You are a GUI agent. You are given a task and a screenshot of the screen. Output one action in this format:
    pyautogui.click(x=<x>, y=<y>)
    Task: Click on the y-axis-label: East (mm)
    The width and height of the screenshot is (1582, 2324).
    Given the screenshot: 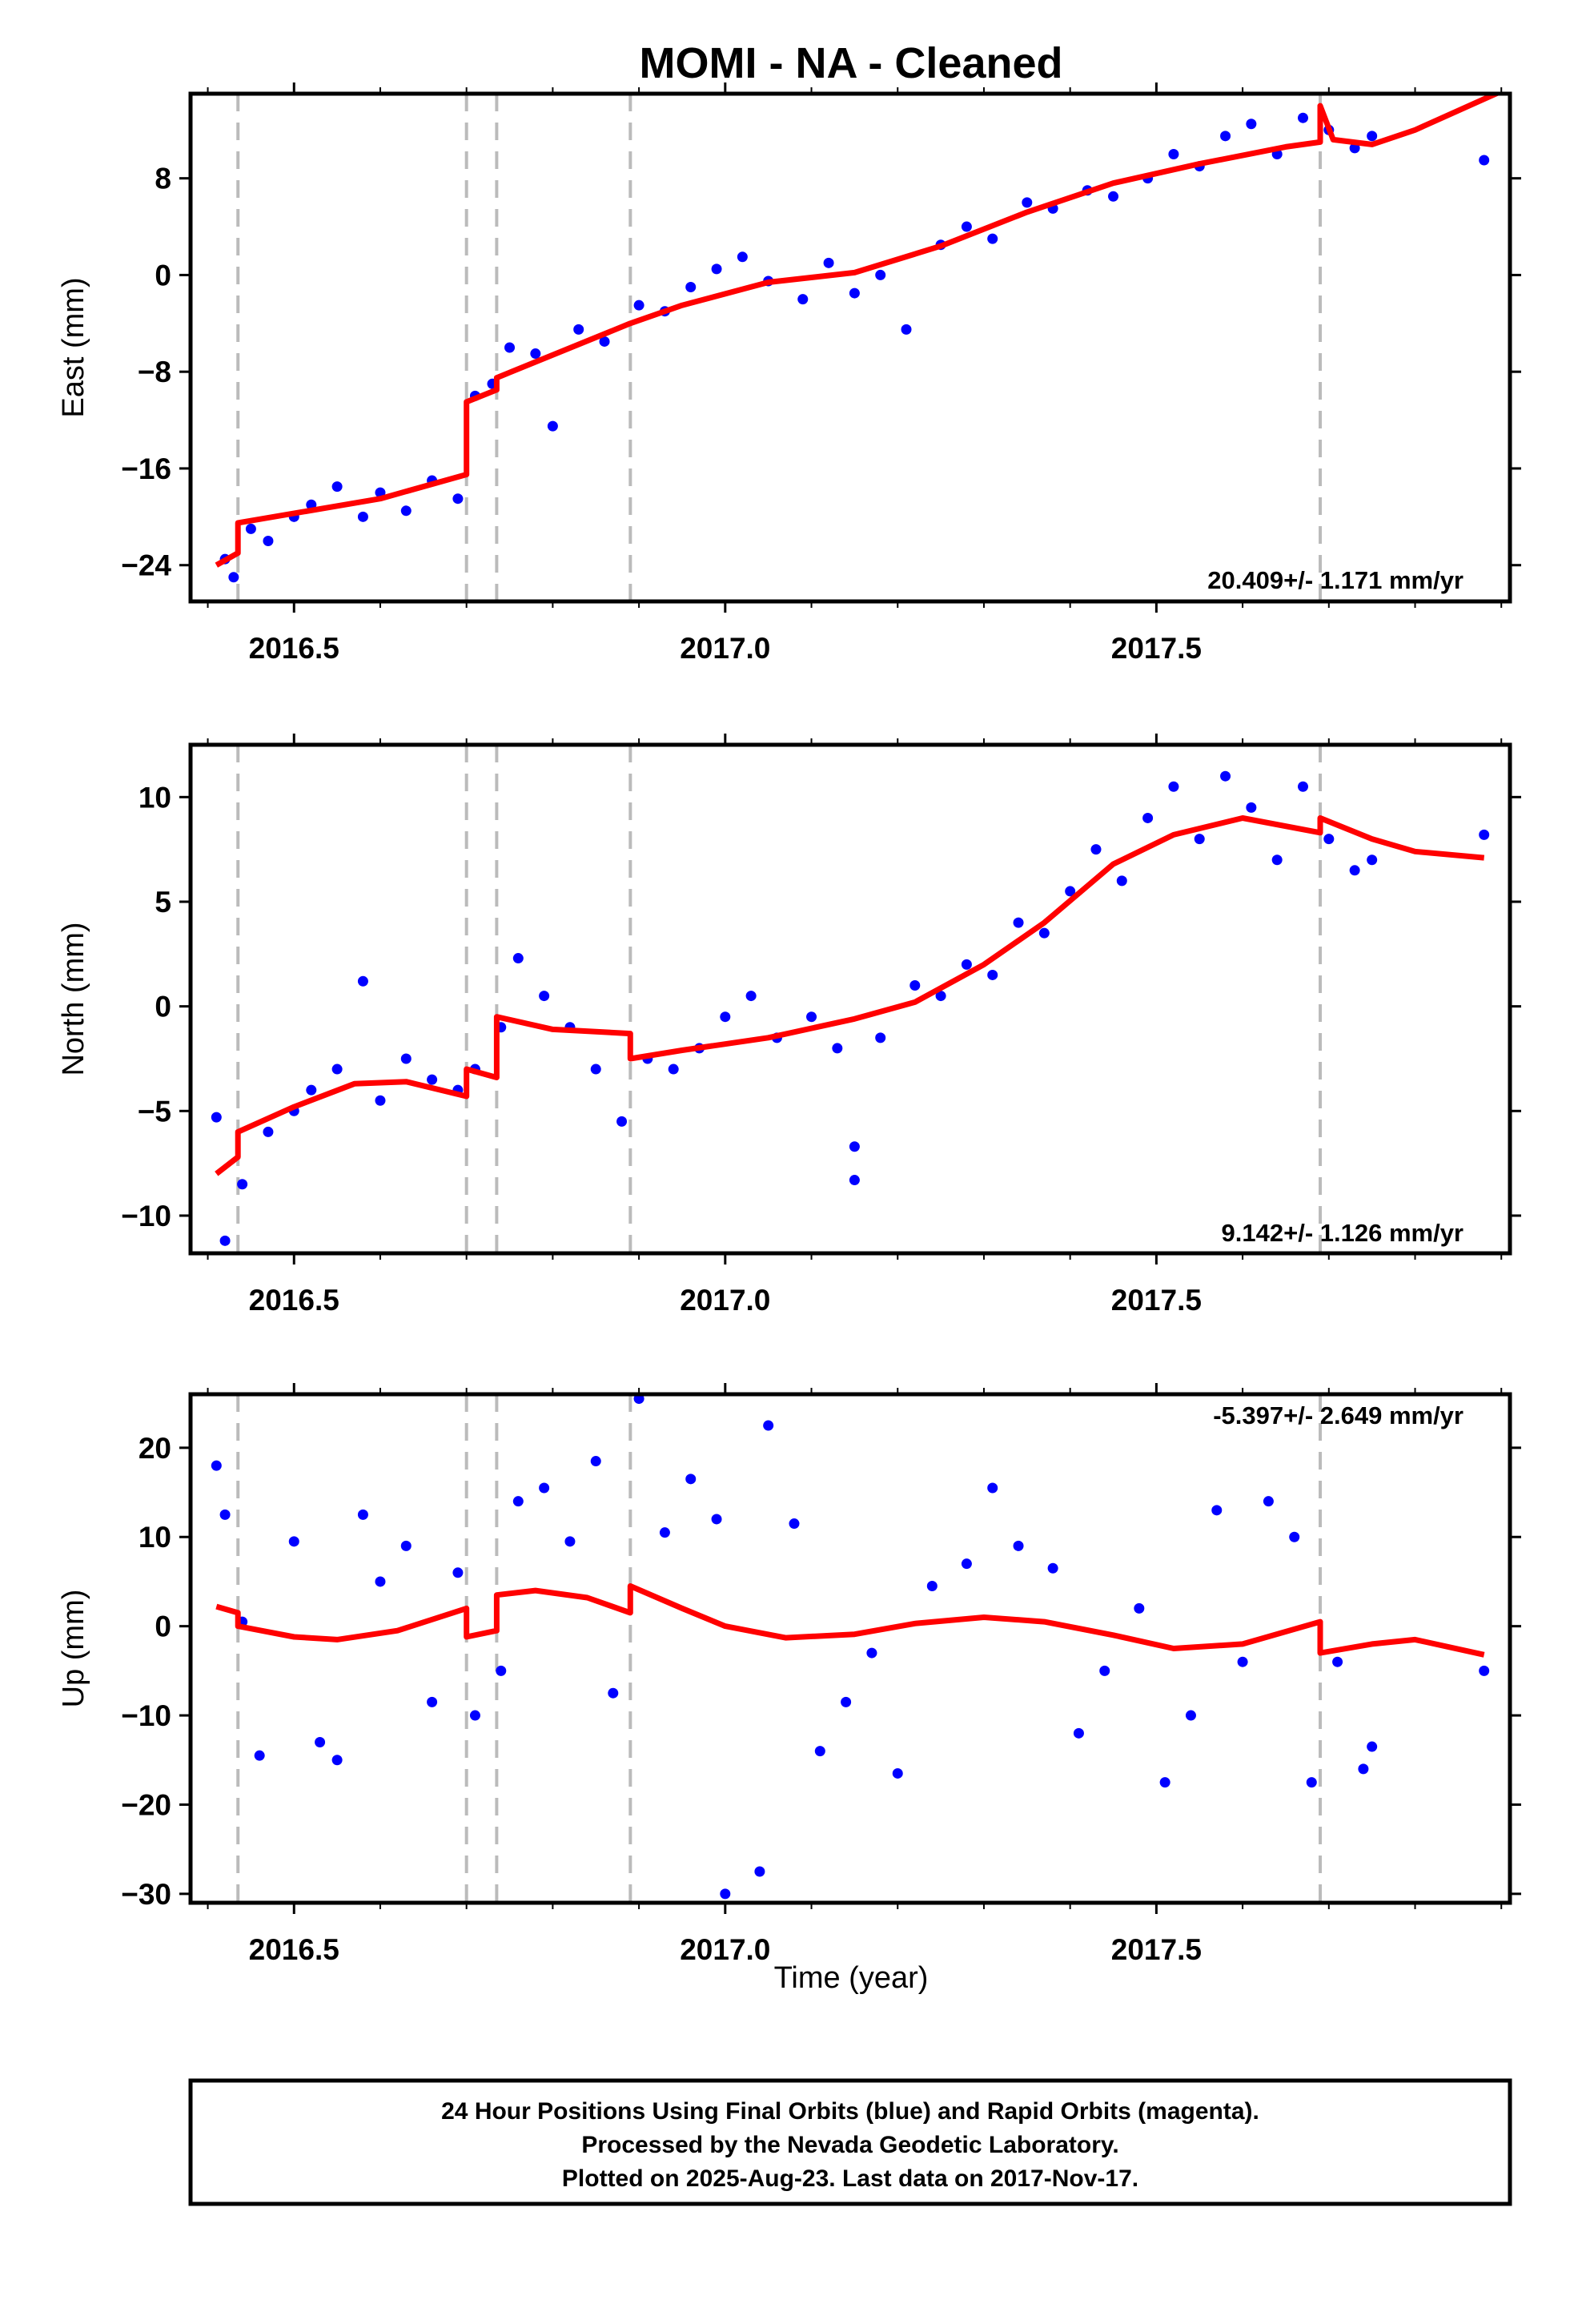 What is the action you would take?
    pyautogui.click(x=74, y=347)
    